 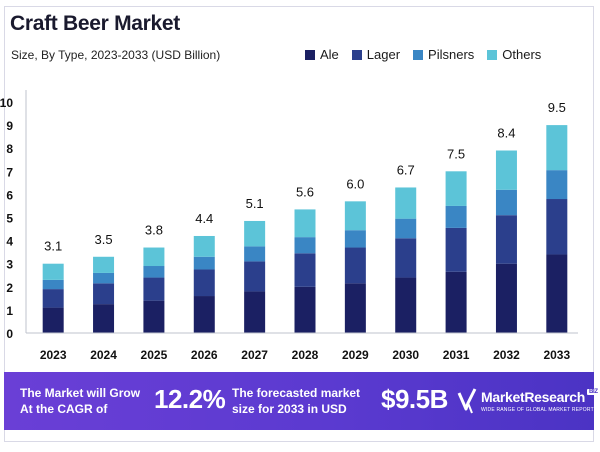 I want to click on legend-label-others: Others, so click(x=522, y=54).